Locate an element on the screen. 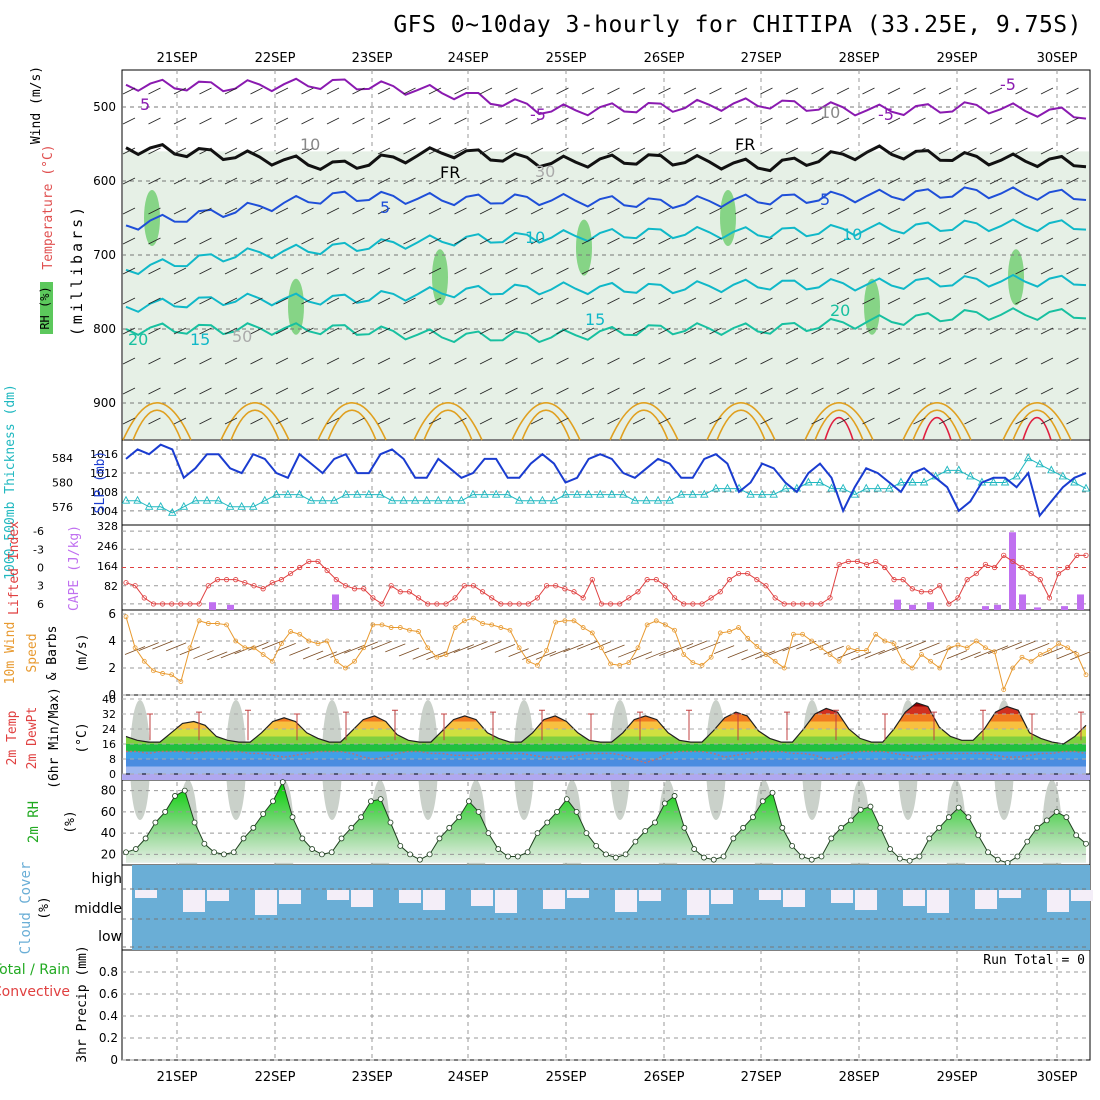  cloud-gap is located at coordinates (722, 897).